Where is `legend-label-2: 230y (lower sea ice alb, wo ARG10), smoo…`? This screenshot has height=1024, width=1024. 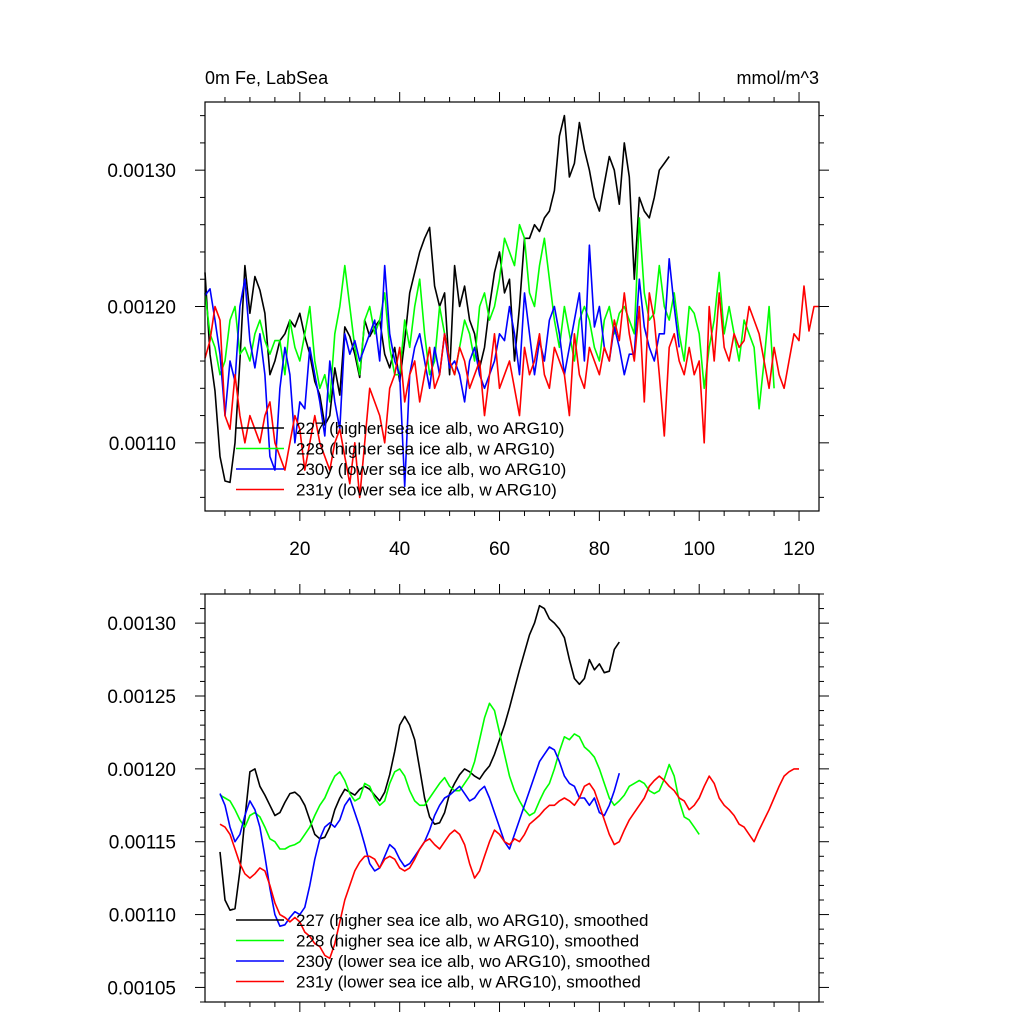 legend-label-2: 230y (lower sea ice alb, wo ARG10), smoo… is located at coordinates (473, 961).